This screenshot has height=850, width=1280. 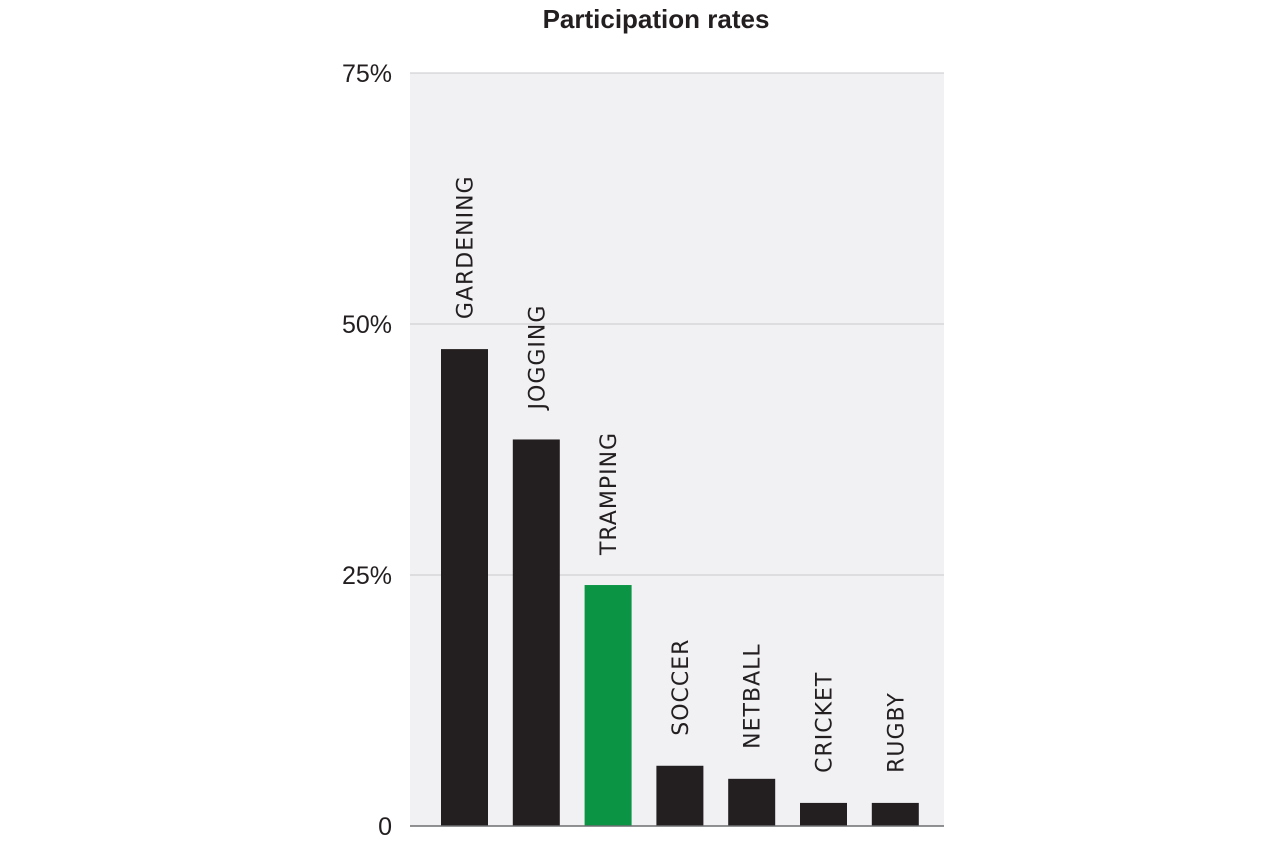 What do you see at coordinates (367, 576) in the screenshot?
I see `y-tick-label: 25%` at bounding box center [367, 576].